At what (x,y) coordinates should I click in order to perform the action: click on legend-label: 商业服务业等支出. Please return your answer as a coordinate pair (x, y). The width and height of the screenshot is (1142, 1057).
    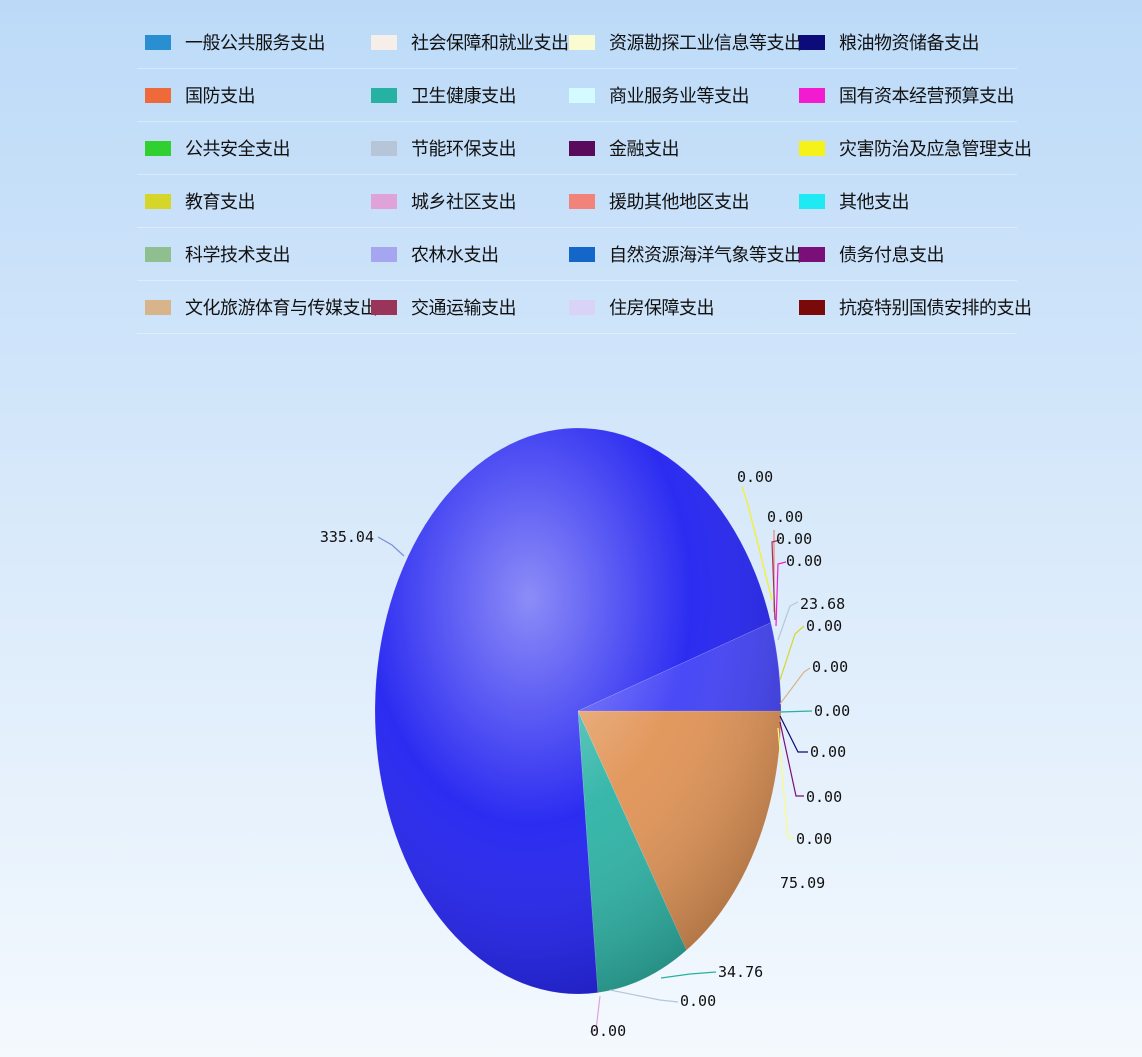
    Looking at the image, I should click on (679, 96).